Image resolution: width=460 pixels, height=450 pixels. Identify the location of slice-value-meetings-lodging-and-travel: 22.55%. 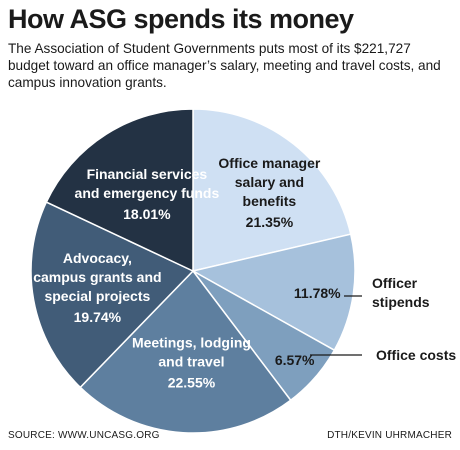
(192, 383).